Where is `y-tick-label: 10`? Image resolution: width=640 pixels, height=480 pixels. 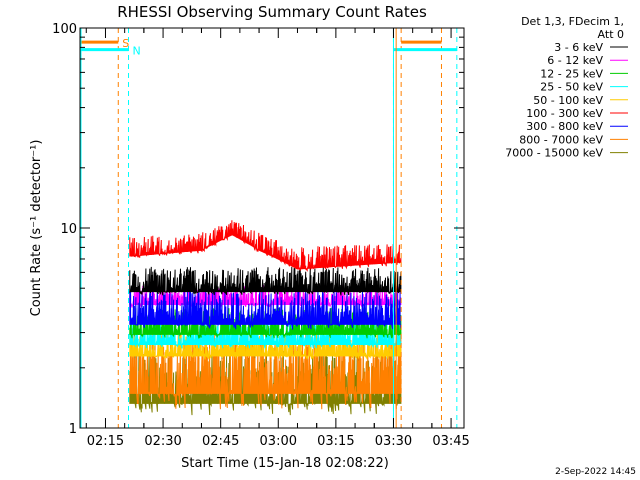 y-tick-label: 10 is located at coordinates (68, 229).